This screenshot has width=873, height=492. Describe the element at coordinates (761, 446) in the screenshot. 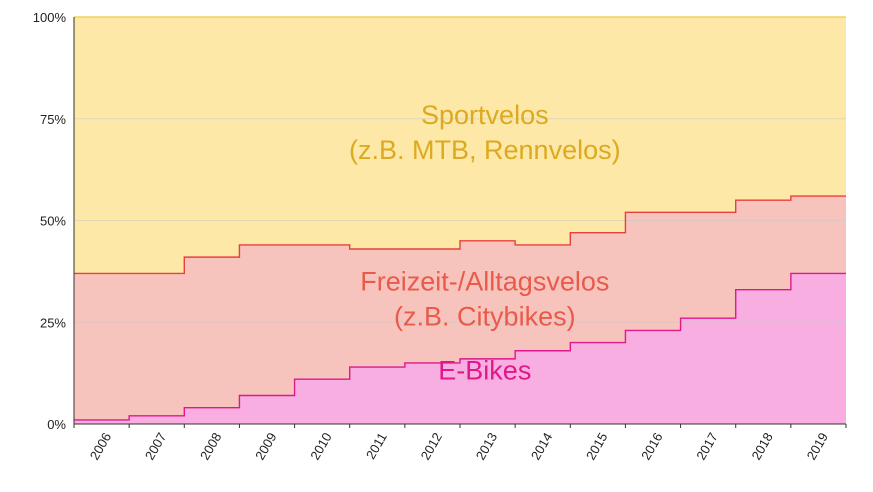

I see `x-tick-label: 2018` at that location.